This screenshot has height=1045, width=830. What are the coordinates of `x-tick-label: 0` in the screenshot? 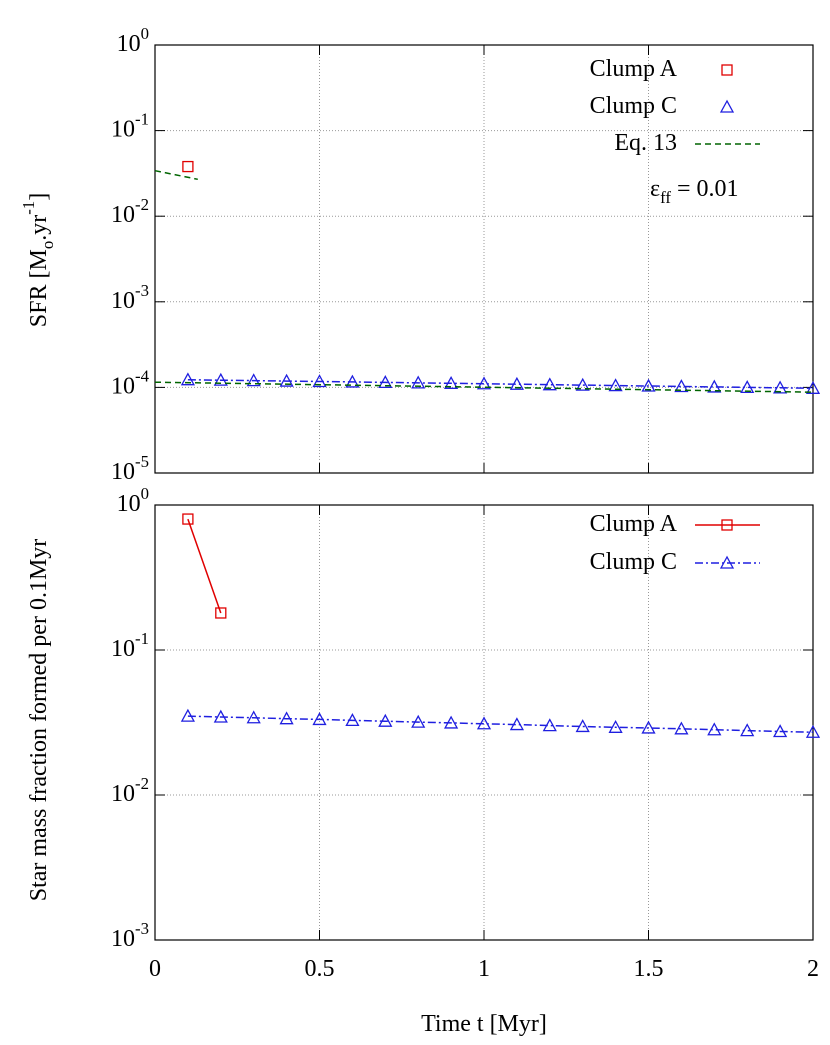 It's located at (155, 969).